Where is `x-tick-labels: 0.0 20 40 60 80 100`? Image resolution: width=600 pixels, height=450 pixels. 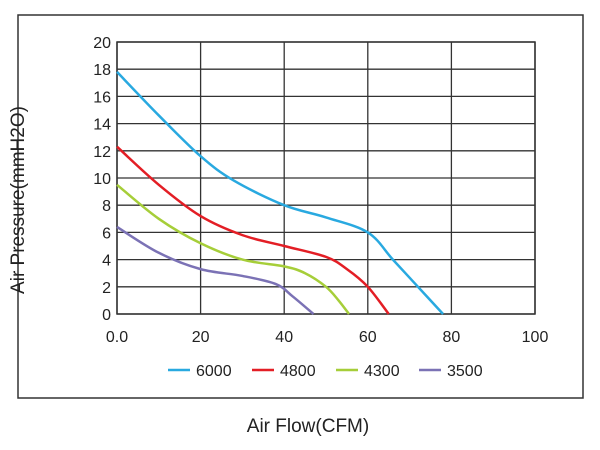 x-tick-labels: 0.0 20 40 60 80 100 is located at coordinates (327, 337).